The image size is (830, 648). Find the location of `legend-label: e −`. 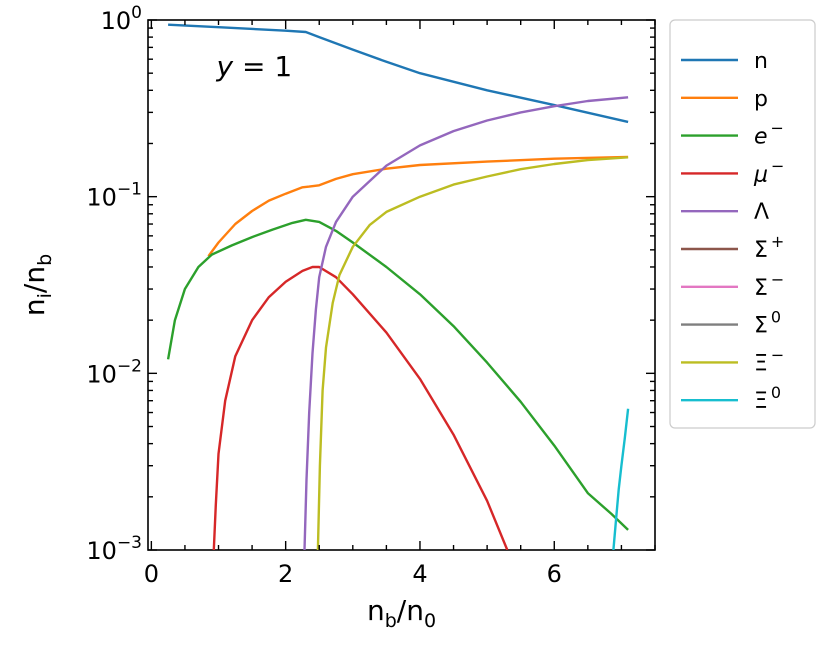

legend-label: e − is located at coordinates (769, 134).